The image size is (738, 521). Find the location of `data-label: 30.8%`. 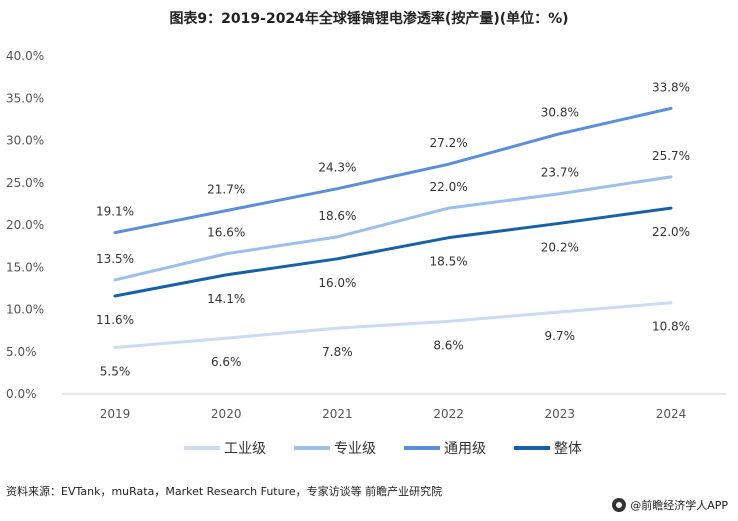

data-label: 30.8% is located at coordinates (560, 113).